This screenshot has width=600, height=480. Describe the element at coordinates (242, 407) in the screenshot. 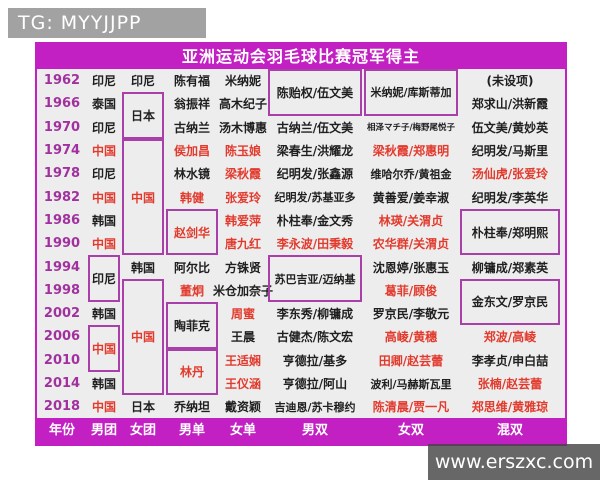

I see `cell-women-singles-row15: 戴资颖` at that location.